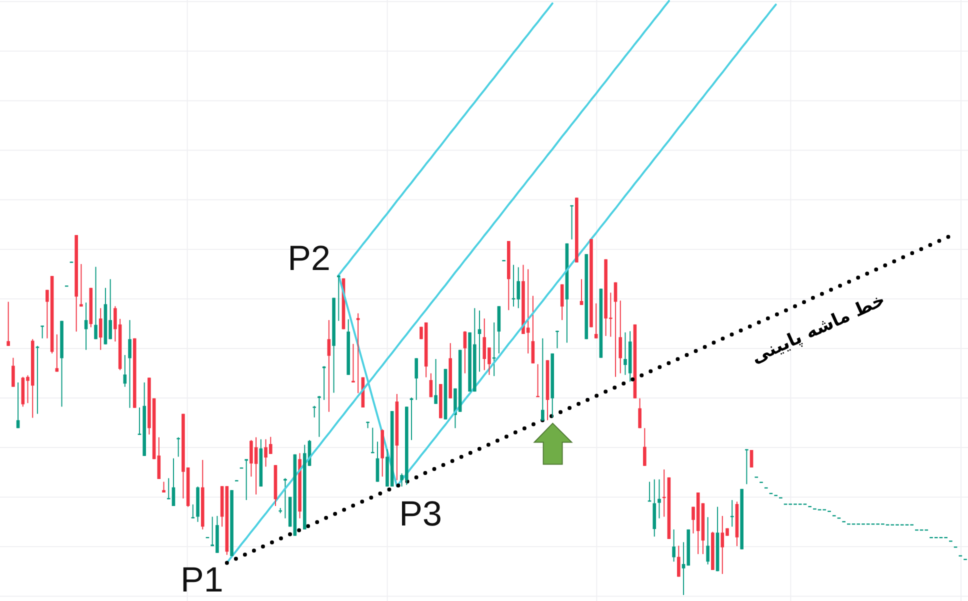 The height and width of the screenshot is (601, 968). Describe the element at coordinates (420, 514) in the screenshot. I see `annotation: P3` at that location.